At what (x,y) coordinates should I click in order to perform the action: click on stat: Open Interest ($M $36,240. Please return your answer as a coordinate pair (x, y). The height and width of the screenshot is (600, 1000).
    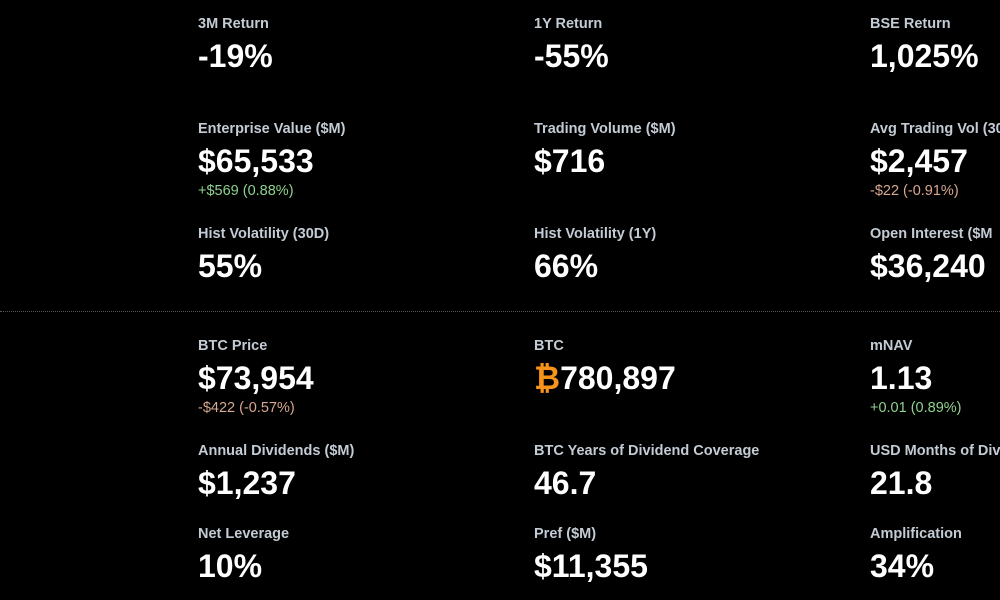
    Looking at the image, I should click on (931, 255).